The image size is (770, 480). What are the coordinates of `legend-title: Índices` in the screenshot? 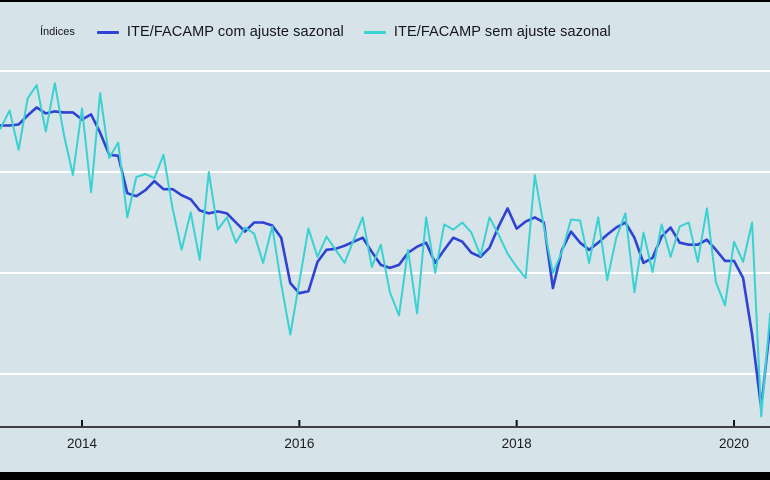 It's located at (57, 32).